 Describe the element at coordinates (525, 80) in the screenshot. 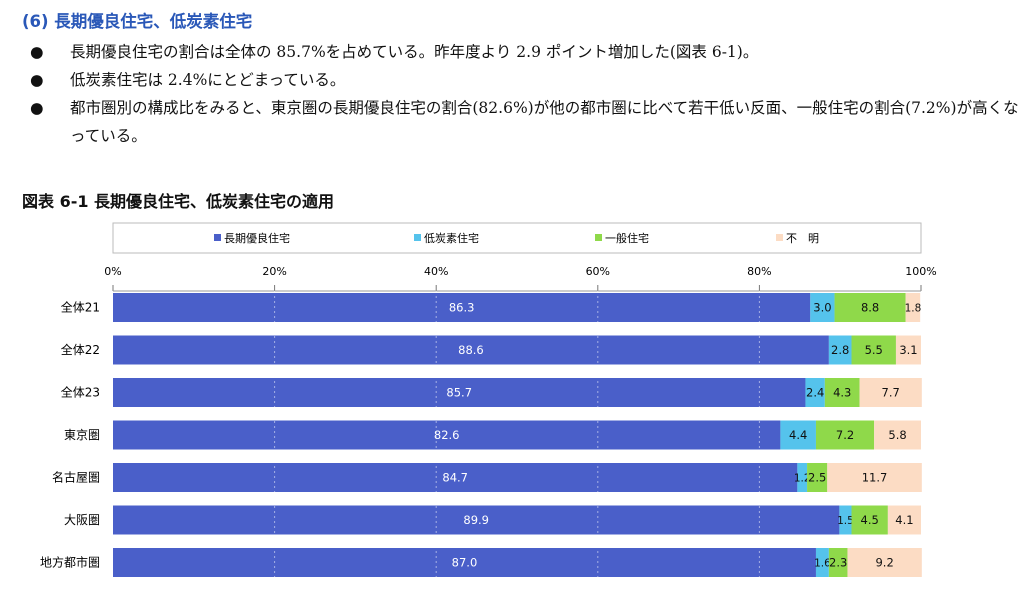

I see `bullet-item: ● 低炭素住宅は 2.4%にとどまっている。` at that location.